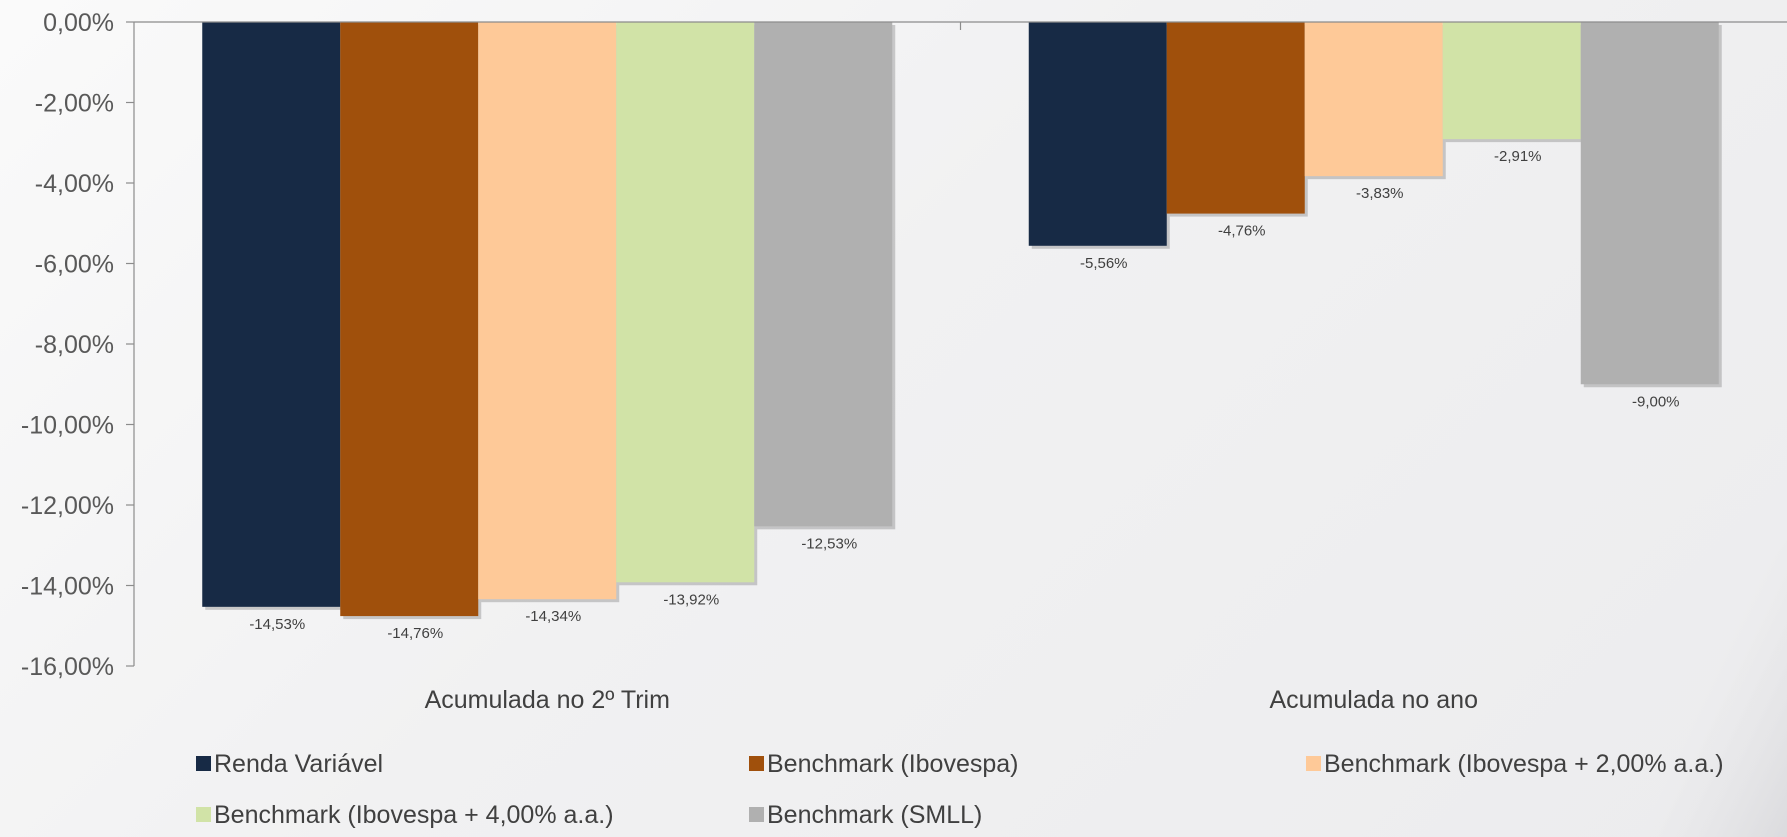 Image resolution: width=1787 pixels, height=837 pixels. I want to click on category-label: Acumulada no 2º Trim, so click(547, 700).